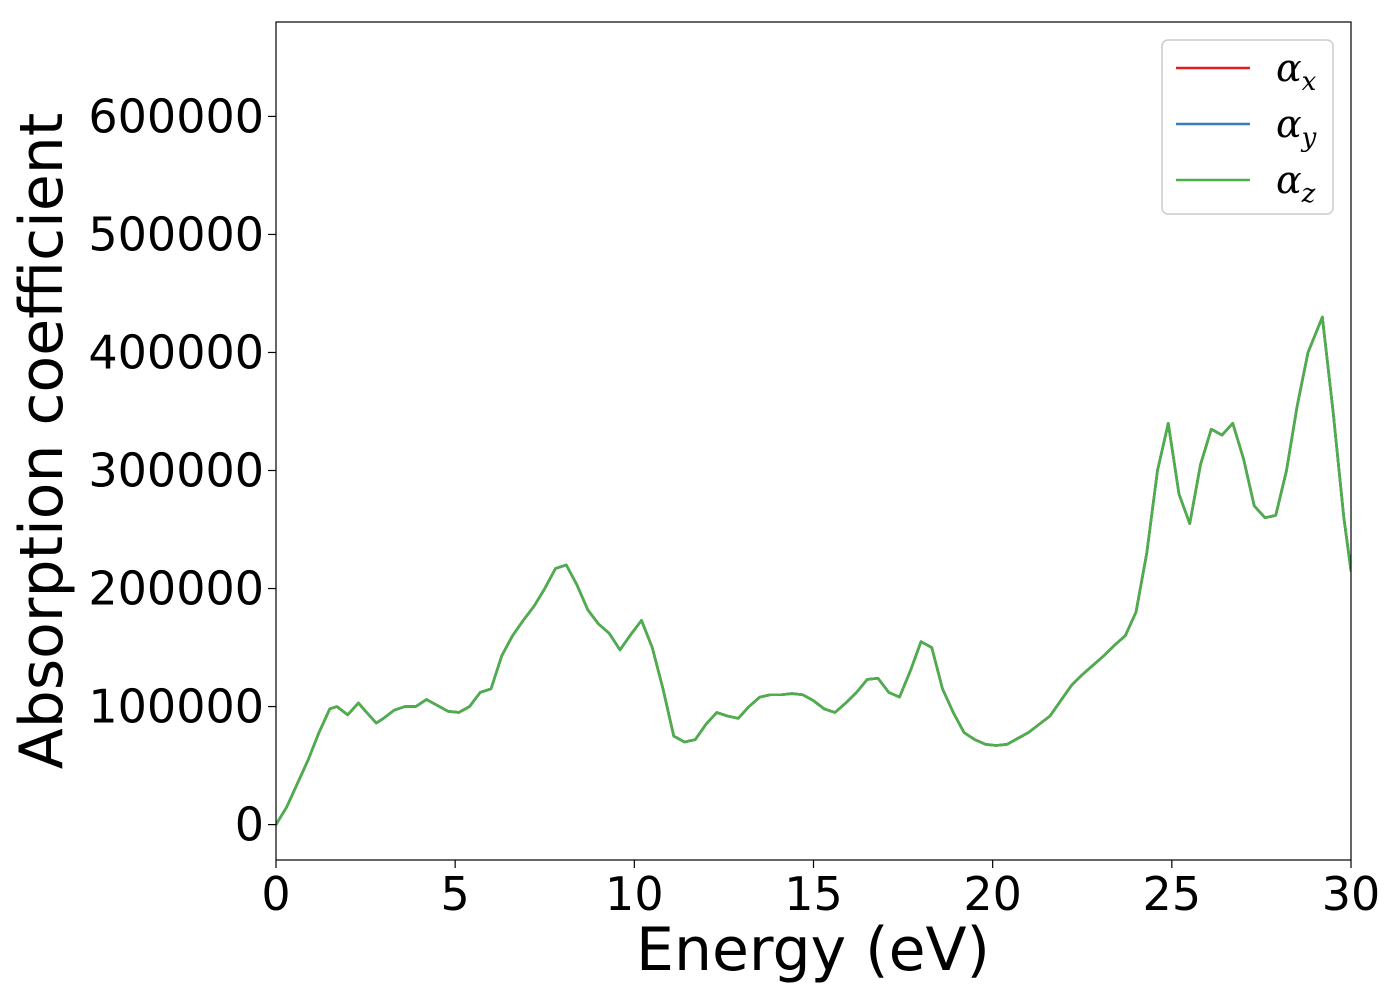 Image resolution: width=1400 pixels, height=1000 pixels. Describe the element at coordinates (1296, 183) in the screenshot. I see `legend-label: αz` at that location.